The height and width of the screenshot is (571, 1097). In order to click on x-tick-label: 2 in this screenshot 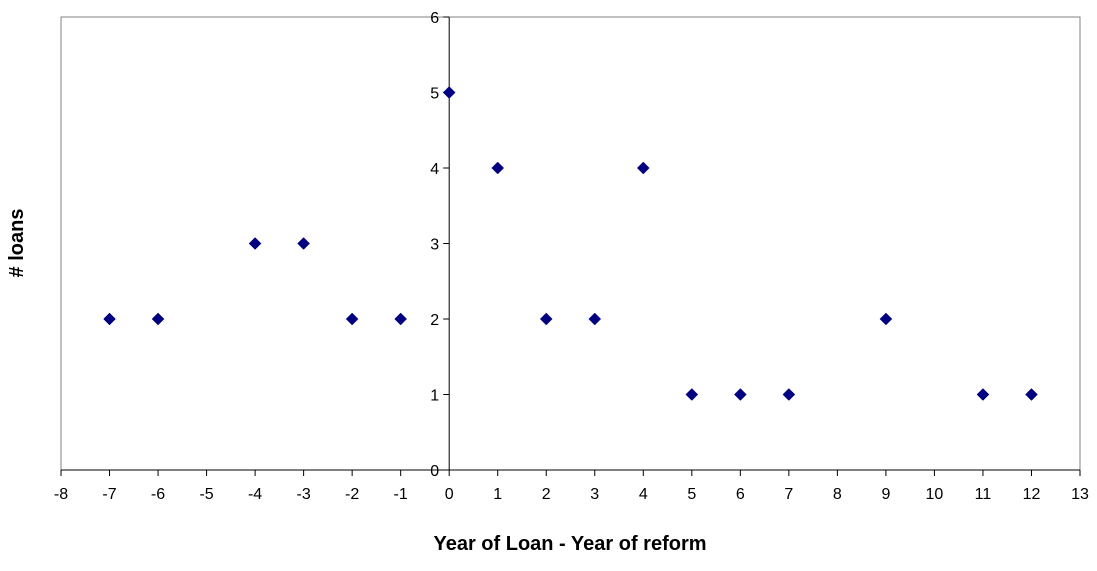, I will do `click(546, 494)`.